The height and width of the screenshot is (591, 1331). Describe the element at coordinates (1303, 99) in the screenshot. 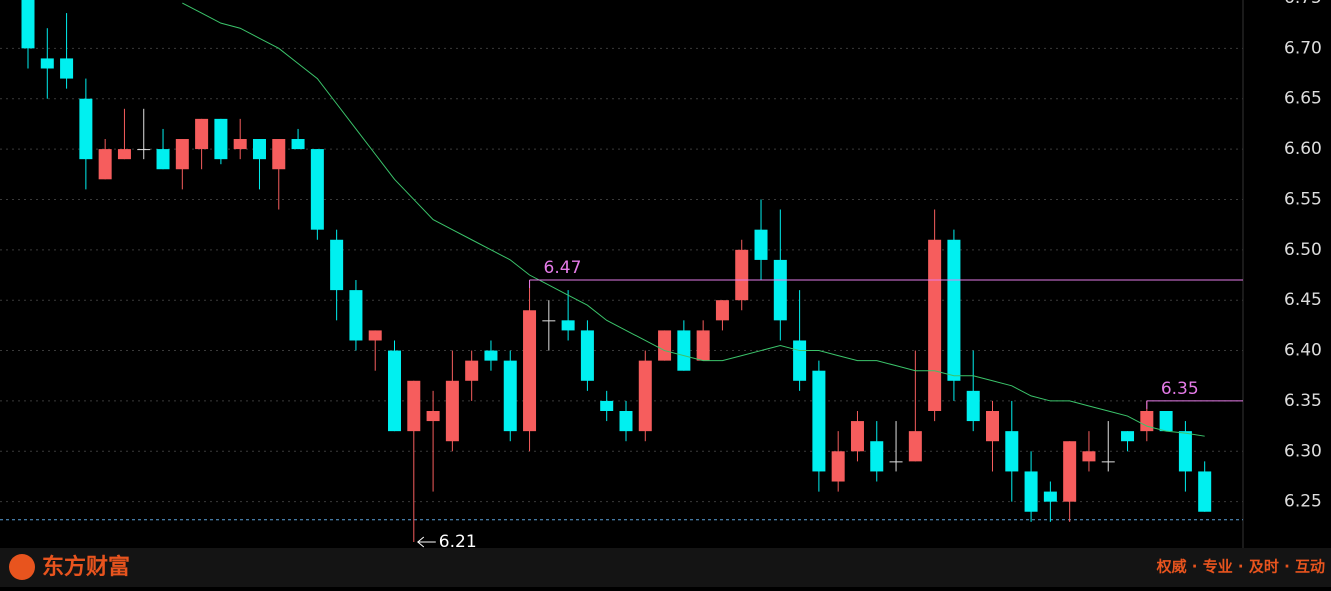

I see `y-tick-label: 6.65` at that location.